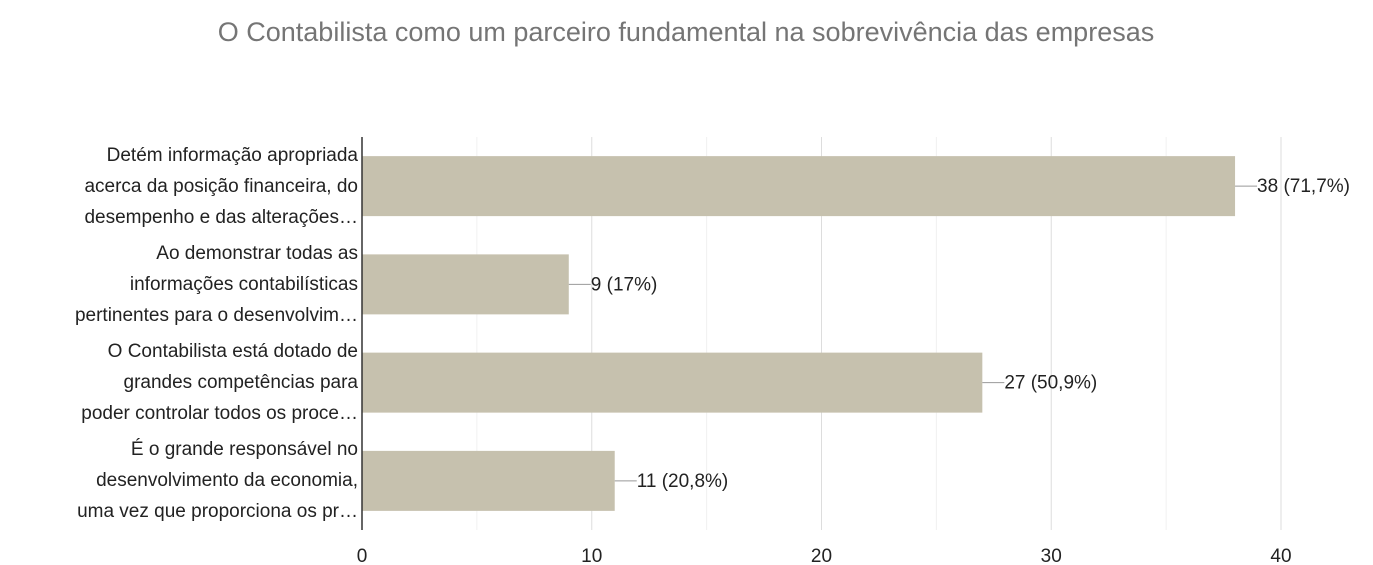 The image size is (1373, 565). What do you see at coordinates (821, 555) in the screenshot?
I see `x-tick-label: 20` at bounding box center [821, 555].